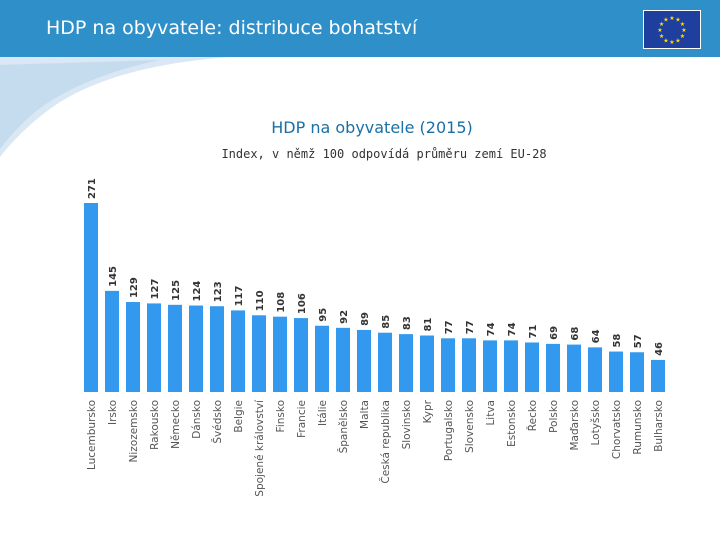 This screenshot has width=720, height=540. What do you see at coordinates (239, 295) in the screenshot?
I see `data-label: 117` at bounding box center [239, 295].